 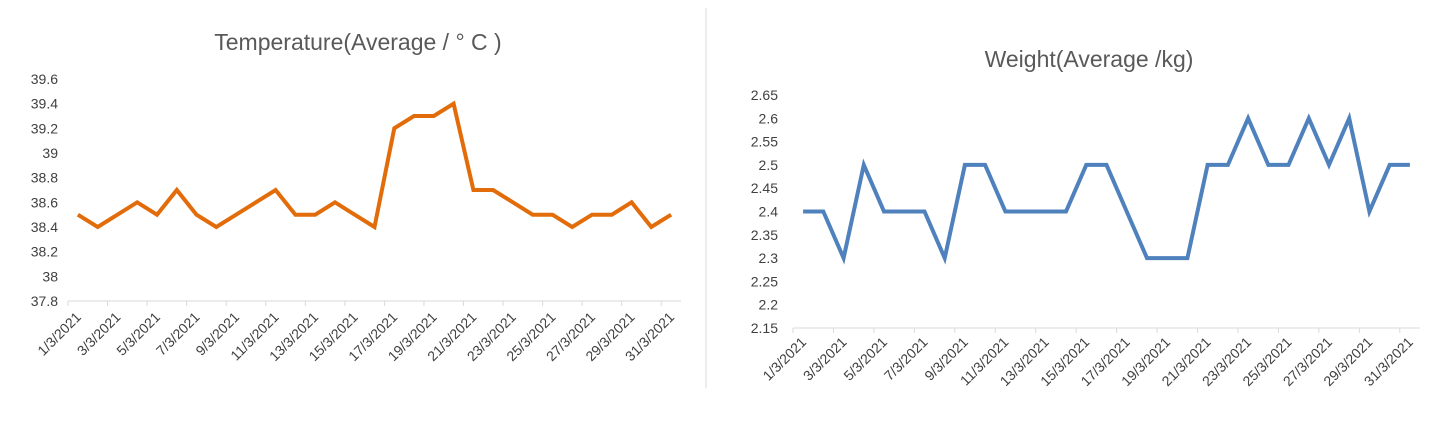 What do you see at coordinates (764, 95) in the screenshot?
I see `weight-y-tick-label: 2.65` at bounding box center [764, 95].